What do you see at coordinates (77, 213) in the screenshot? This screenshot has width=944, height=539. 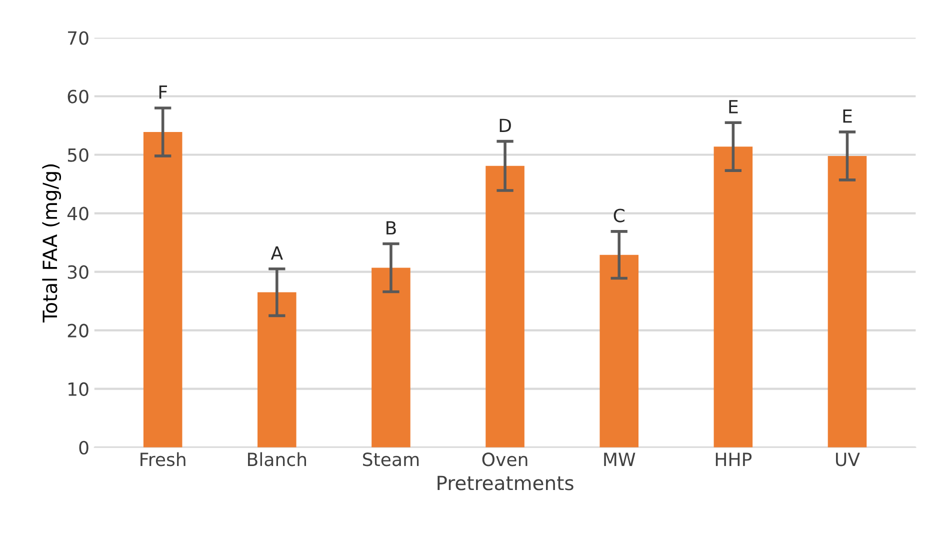 I see `y-tick-label: 40` at bounding box center [77, 213].